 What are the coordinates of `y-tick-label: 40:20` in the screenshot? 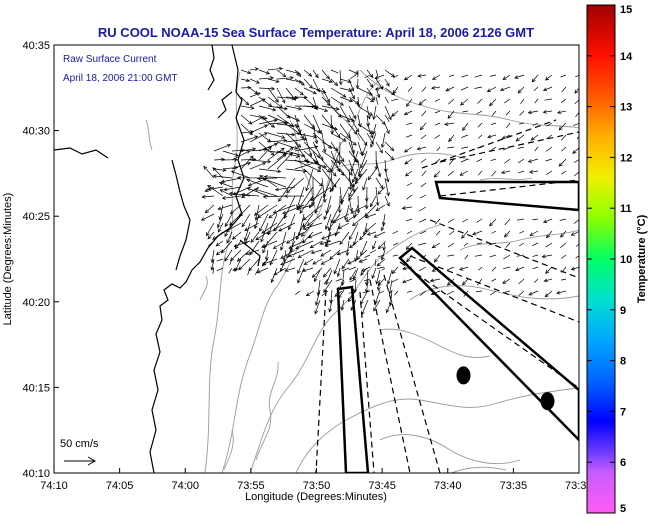 It's located at (36, 303).